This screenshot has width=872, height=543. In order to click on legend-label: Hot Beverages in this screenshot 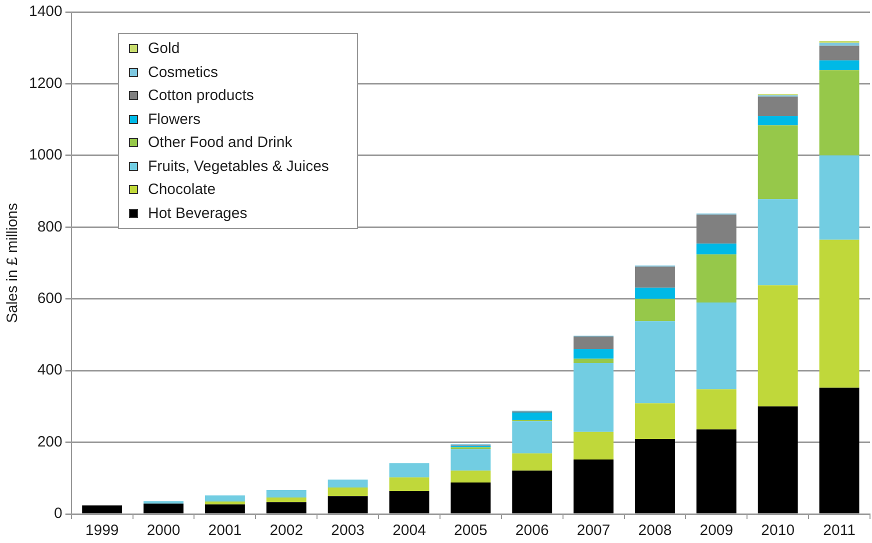, I will do `click(198, 213)`.